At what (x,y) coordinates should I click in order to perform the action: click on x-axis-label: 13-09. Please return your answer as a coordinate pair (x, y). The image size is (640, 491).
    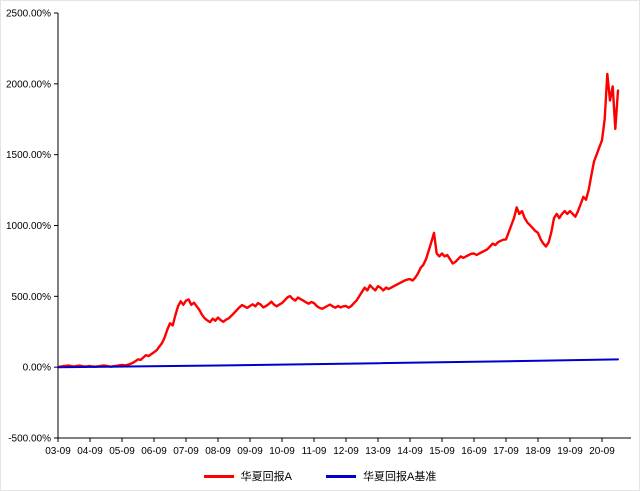
    Looking at the image, I should click on (378, 451).